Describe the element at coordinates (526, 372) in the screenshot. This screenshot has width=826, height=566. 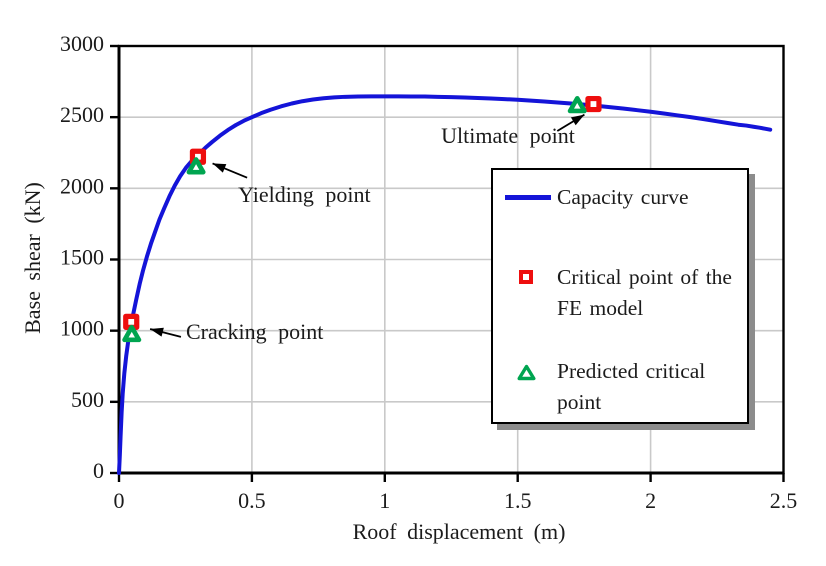
I see `predicted-critical-point-triangle-swatch` at that location.